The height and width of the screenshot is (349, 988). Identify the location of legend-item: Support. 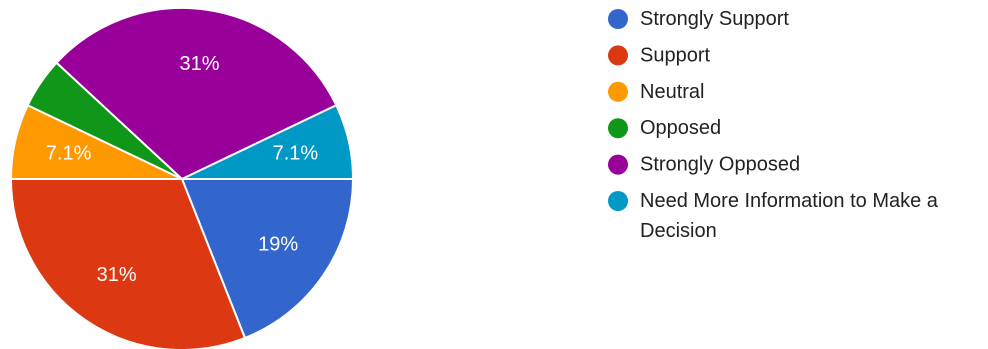
(659, 55).